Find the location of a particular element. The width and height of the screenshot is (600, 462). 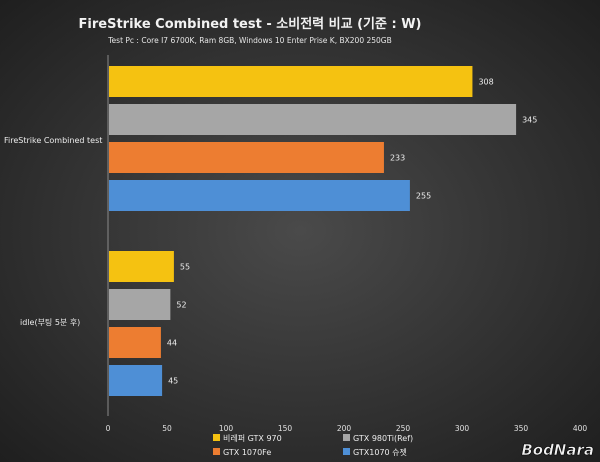

legend-label-3: GTX1070 슈젯 is located at coordinates (380, 452).